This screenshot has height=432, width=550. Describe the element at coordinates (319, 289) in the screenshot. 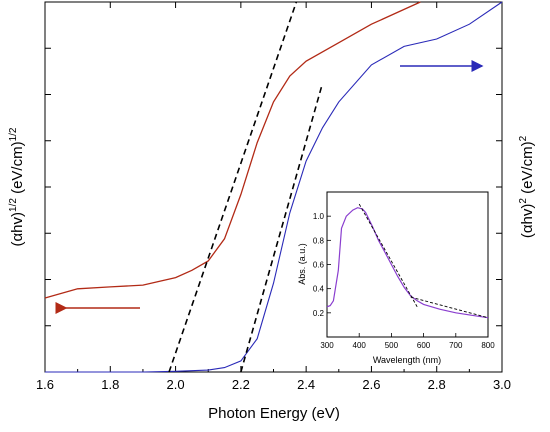

I see `inset-y-tick-label-1: 0.4` at that location.